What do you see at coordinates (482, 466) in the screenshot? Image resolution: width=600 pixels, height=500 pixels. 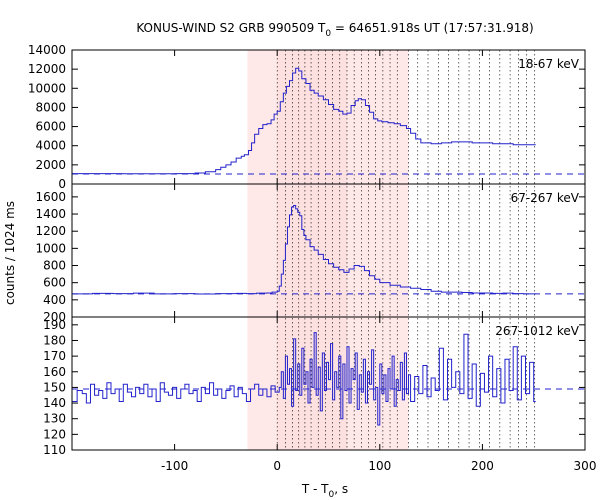 I see `x-tick-label-3: 200` at bounding box center [482, 466].